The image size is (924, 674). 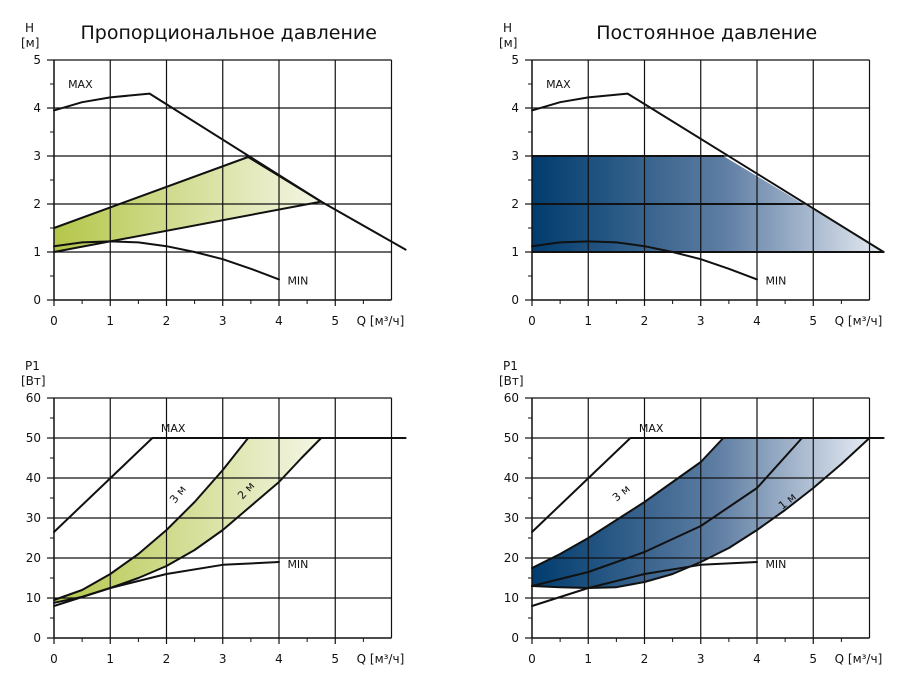 I want to click on curve-1м, so click(x=701, y=513).